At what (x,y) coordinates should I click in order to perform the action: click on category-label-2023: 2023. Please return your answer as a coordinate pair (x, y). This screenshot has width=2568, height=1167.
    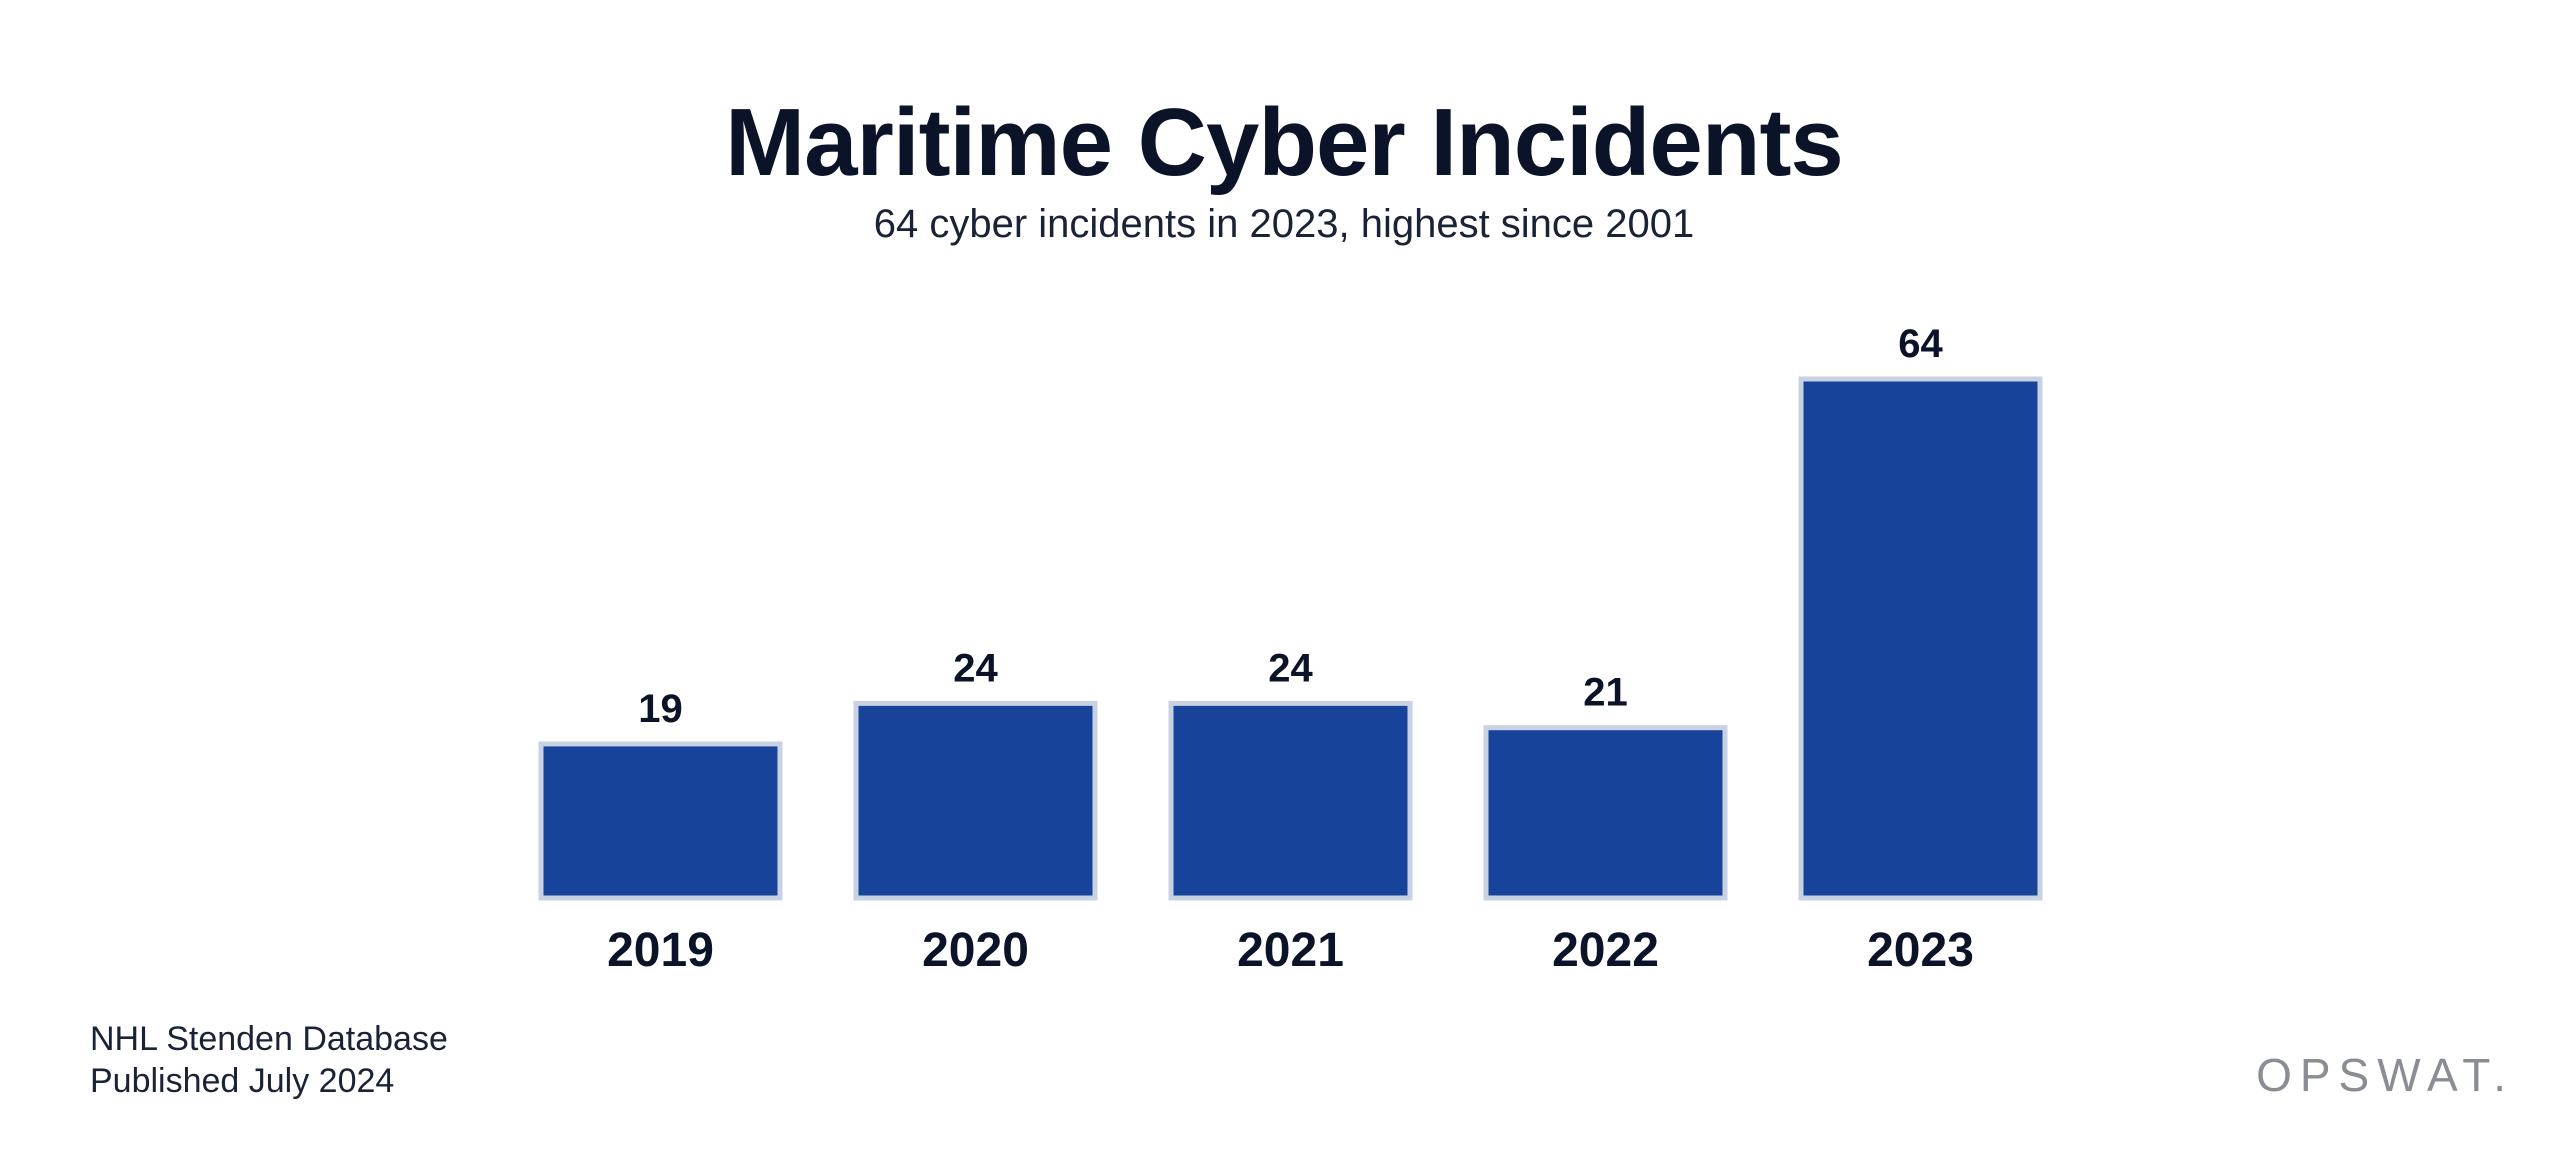
    Looking at the image, I should click on (1920, 950).